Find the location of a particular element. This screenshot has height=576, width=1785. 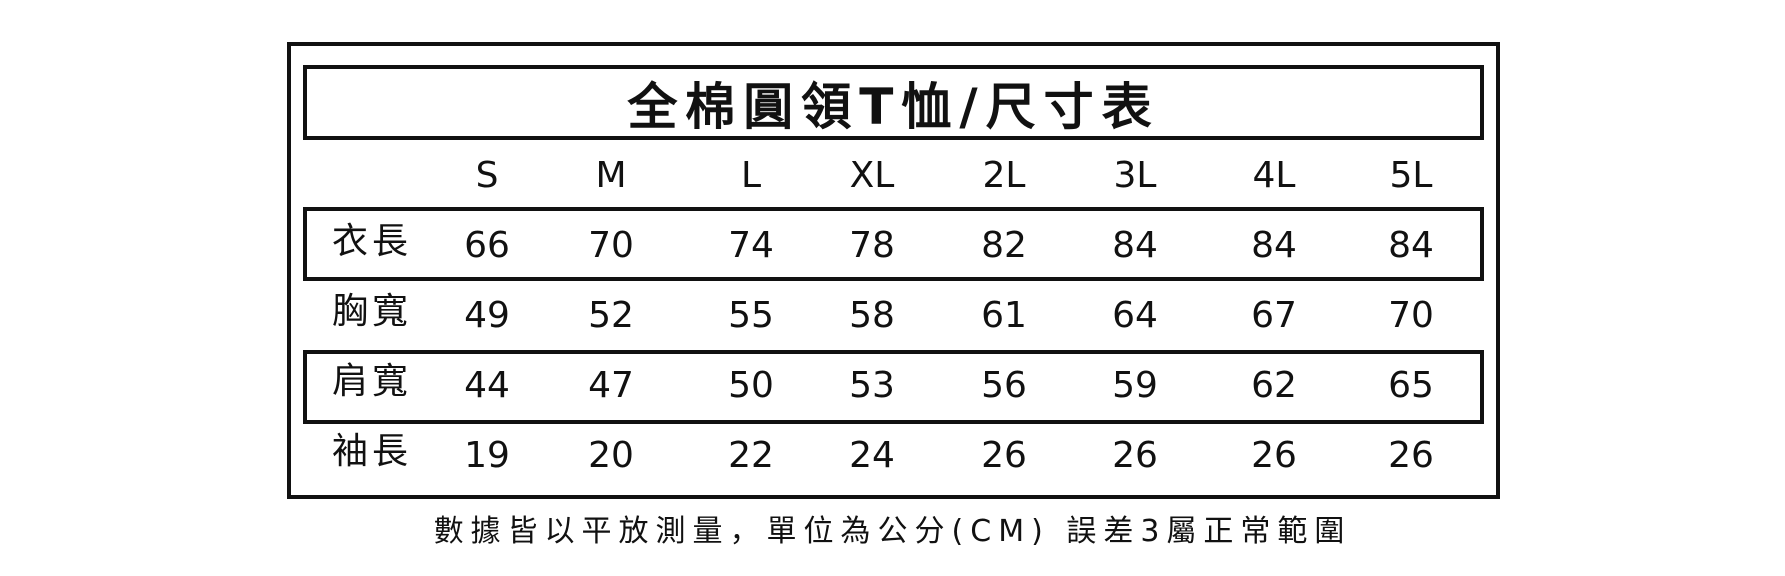

size-header: S is located at coordinates (487, 175).